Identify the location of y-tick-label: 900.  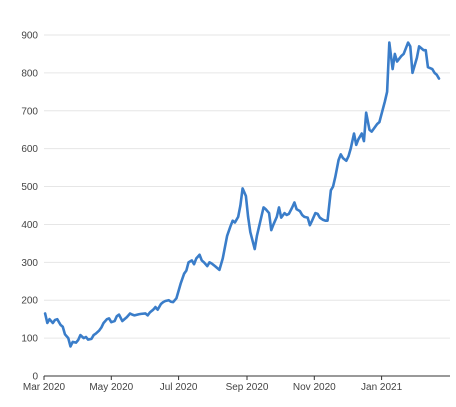
(29, 36).